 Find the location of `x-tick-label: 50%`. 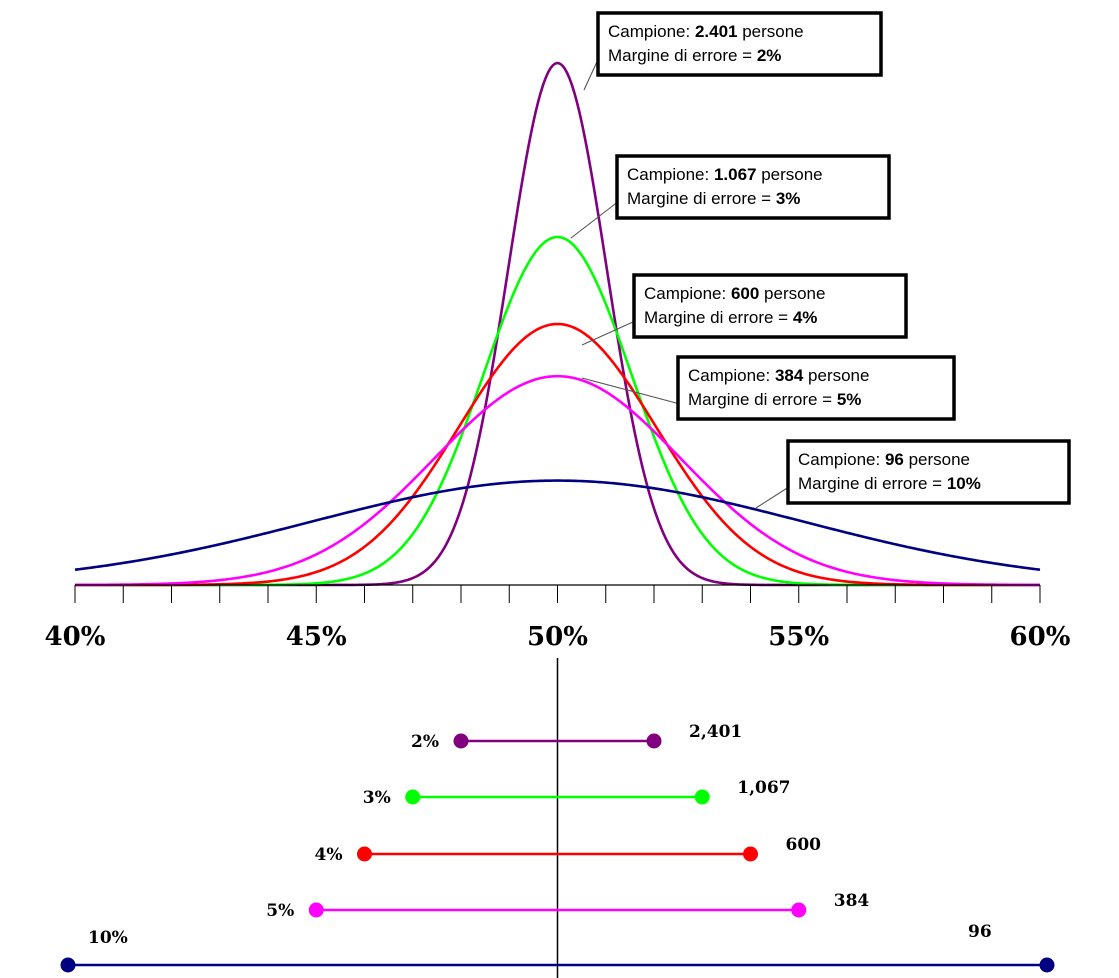

x-tick-label: 50% is located at coordinates (557, 637).